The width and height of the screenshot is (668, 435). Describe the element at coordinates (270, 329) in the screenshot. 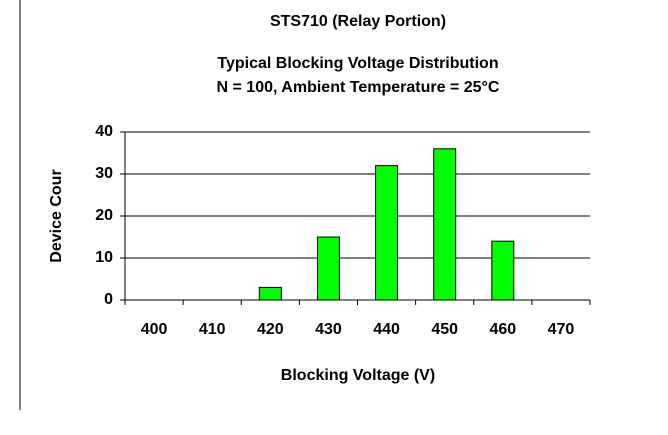

I see `x-tick-label: 420` at that location.